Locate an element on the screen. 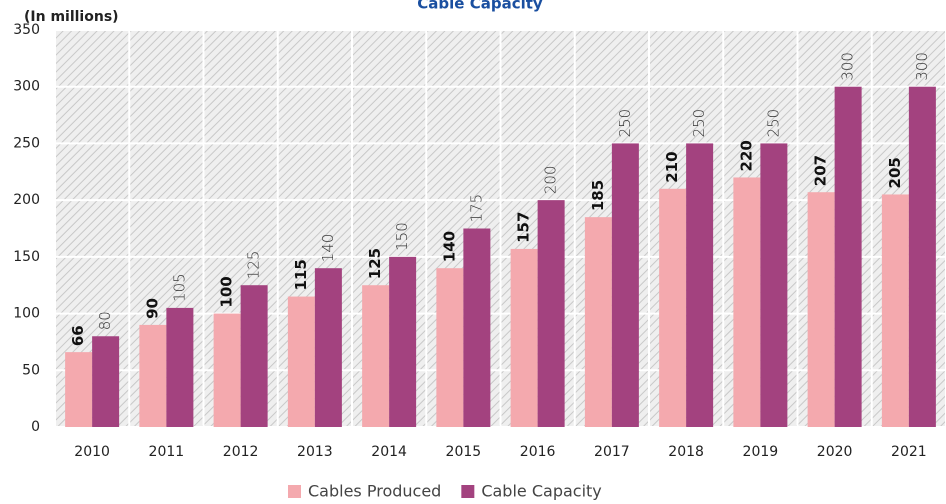  y-tick-label: 50 is located at coordinates (31, 370).